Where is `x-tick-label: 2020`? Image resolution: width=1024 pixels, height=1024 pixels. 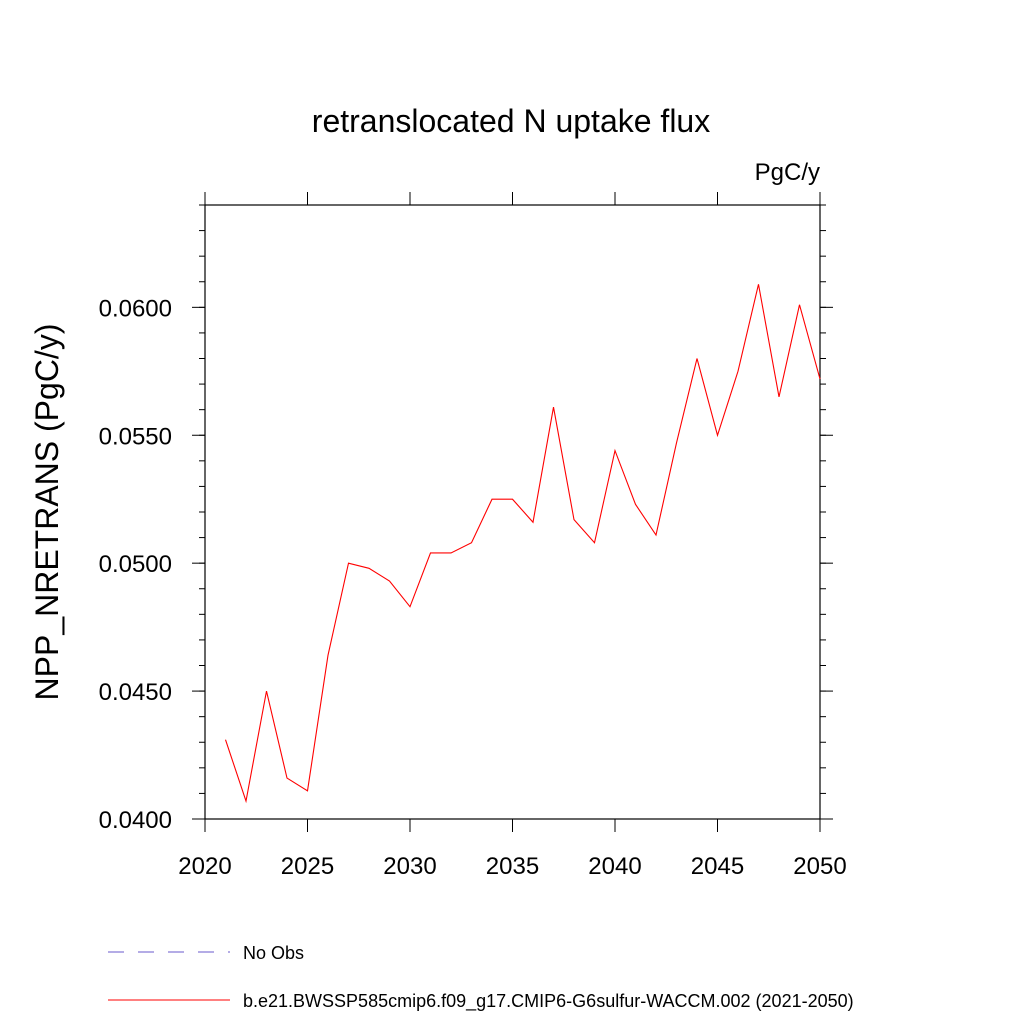 x-tick-label: 2020 is located at coordinates (204, 866).